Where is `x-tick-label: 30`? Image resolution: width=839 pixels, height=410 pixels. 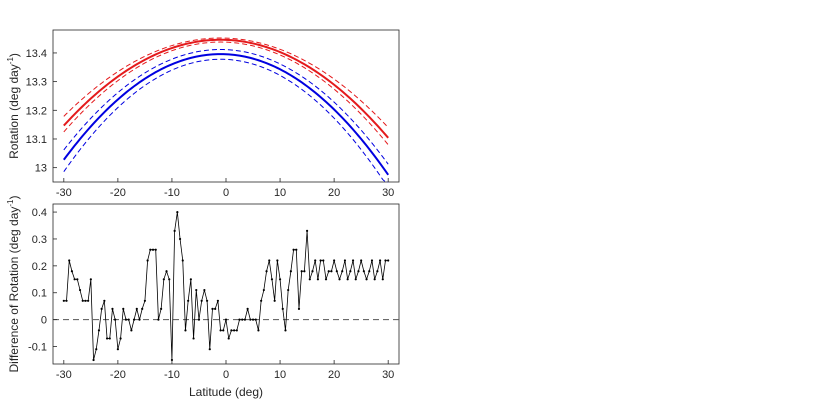 x-tick-label: 30 is located at coordinates (388, 375).